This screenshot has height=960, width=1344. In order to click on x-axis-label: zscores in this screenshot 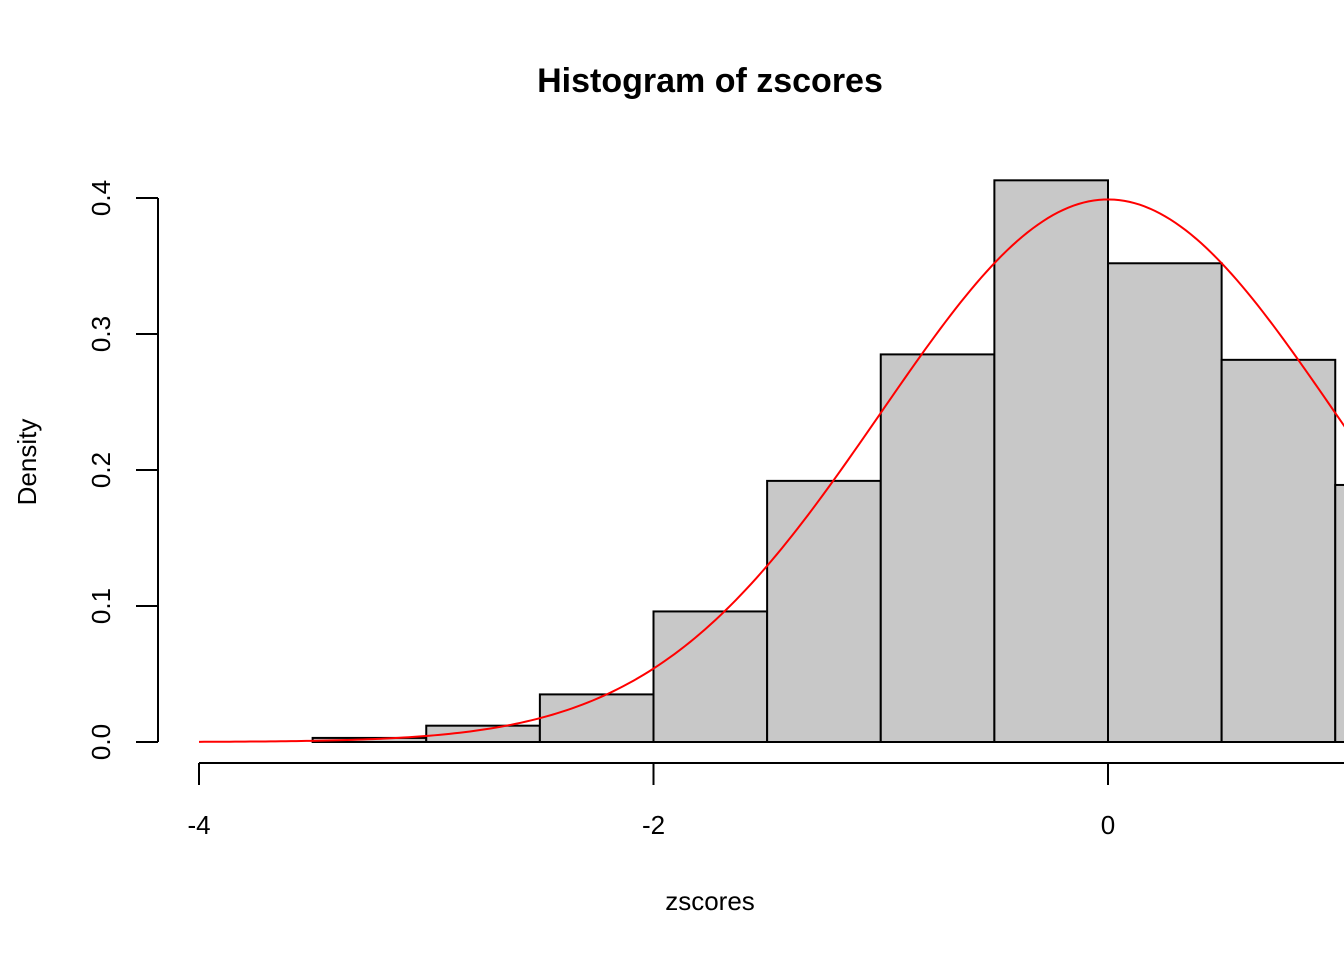, I will do `click(710, 901)`.